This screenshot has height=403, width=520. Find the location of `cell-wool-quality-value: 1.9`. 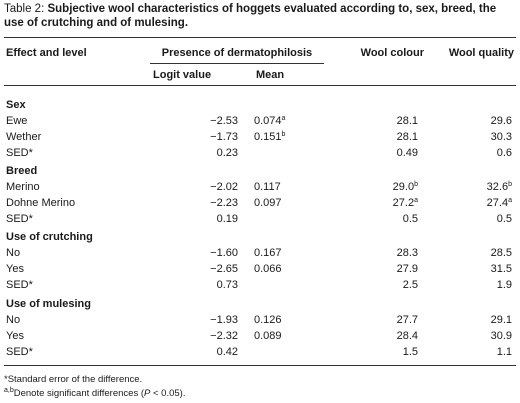

cell-wool-quality-value: 1.9 is located at coordinates (504, 285).